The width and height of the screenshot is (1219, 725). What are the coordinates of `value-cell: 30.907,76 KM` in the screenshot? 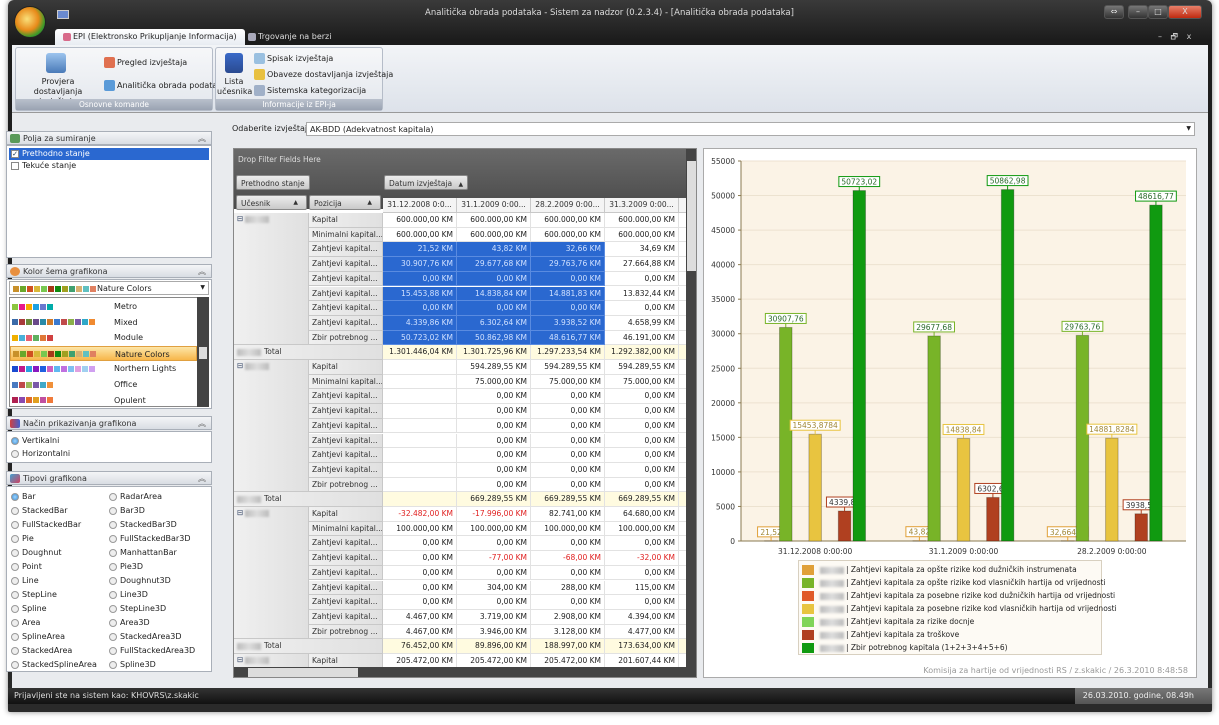 It's located at (420, 264).